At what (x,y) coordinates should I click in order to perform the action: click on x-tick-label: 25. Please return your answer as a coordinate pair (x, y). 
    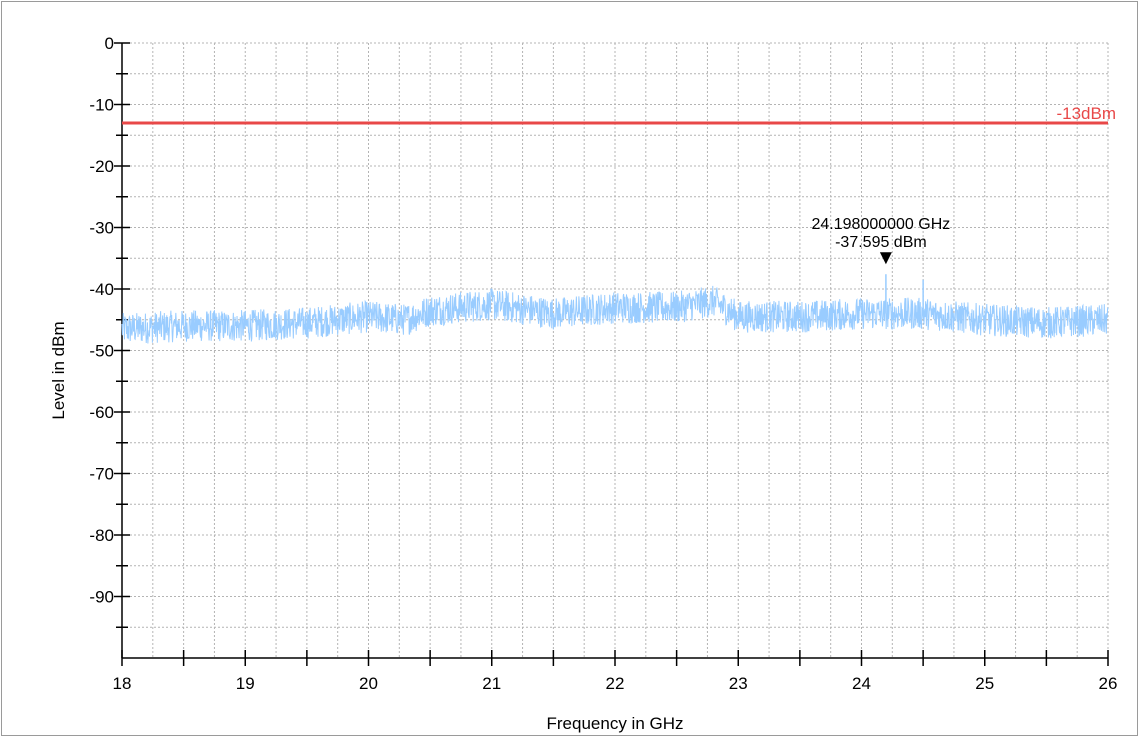
    Looking at the image, I should click on (984, 683).